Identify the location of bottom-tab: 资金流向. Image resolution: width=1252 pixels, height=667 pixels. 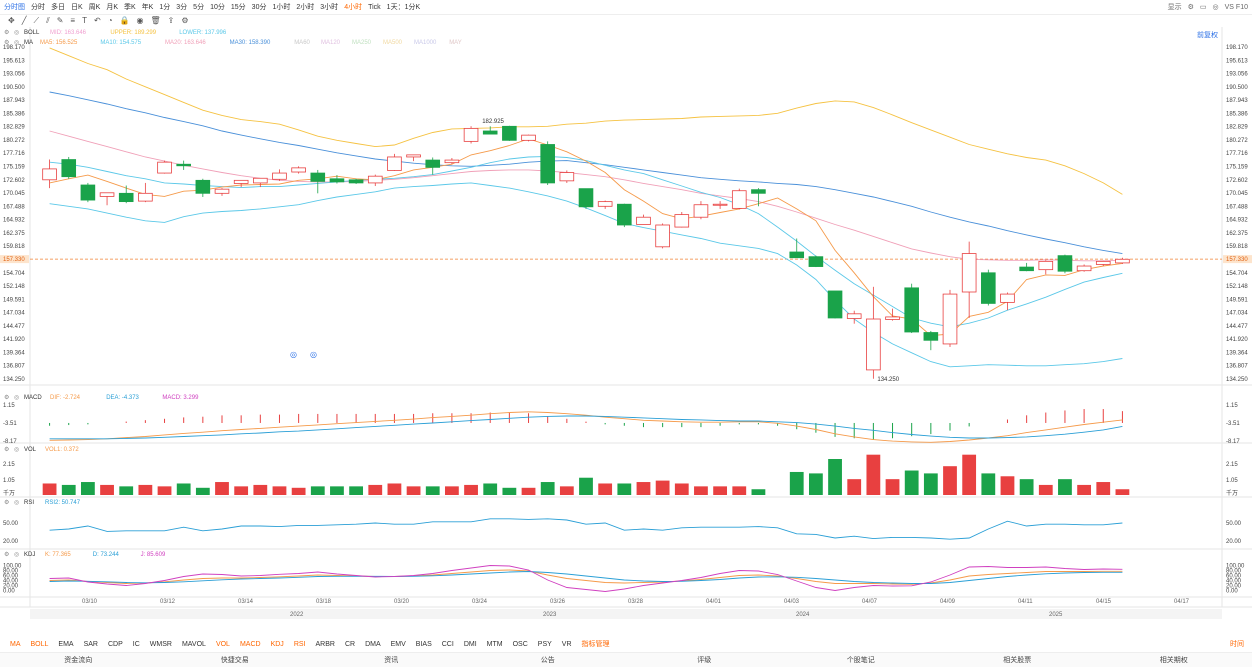
(78, 660).